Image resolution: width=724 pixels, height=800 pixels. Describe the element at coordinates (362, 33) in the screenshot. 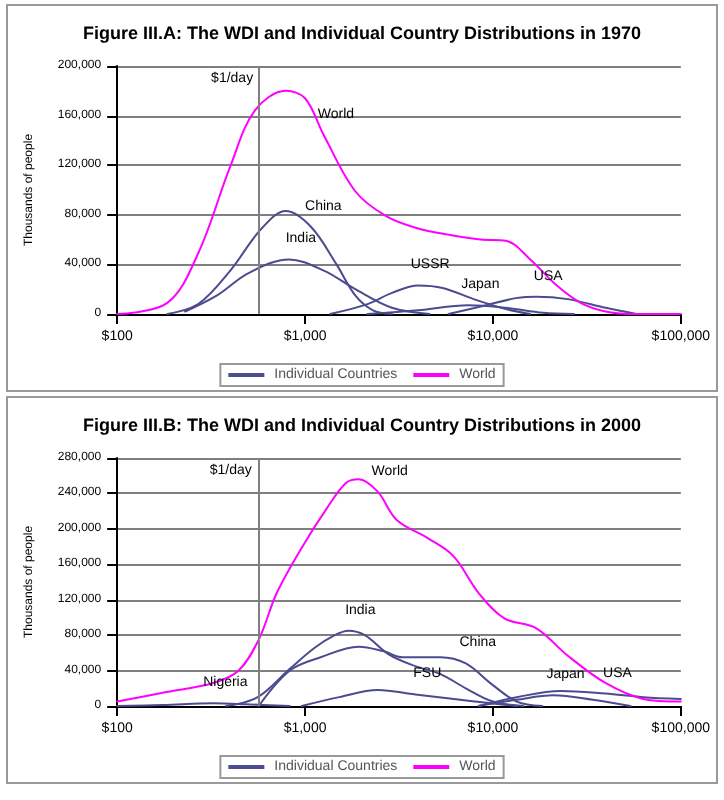

I see `chart-title: Figure III.A: The WDI and Individual Country Distributions in 1970` at that location.